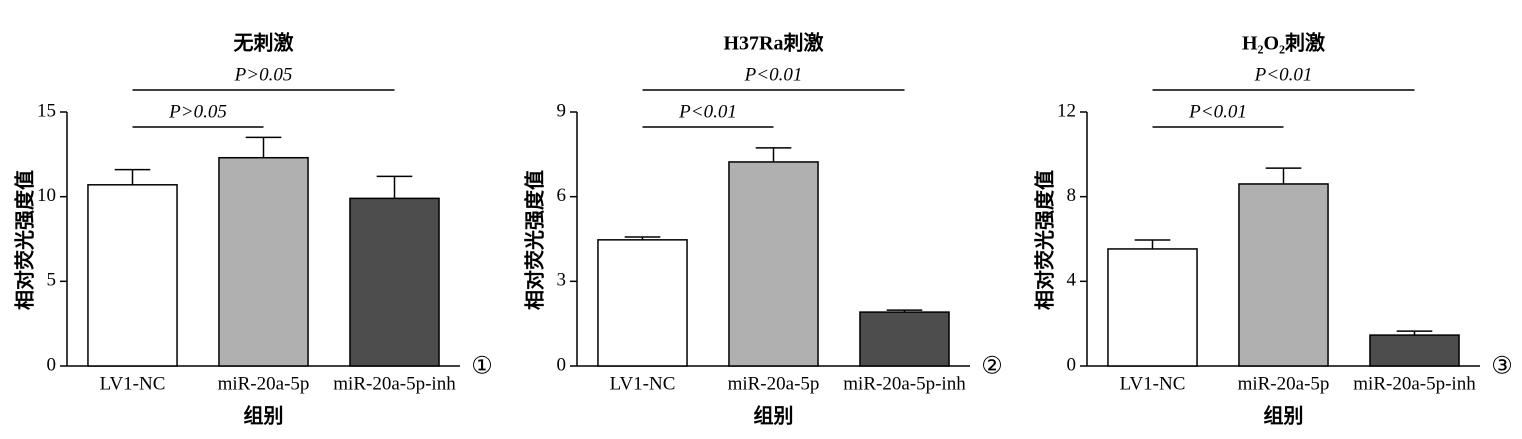 This screenshot has width=1522, height=439. What do you see at coordinates (46, 110) in the screenshot?
I see `y-tick-label: 15` at bounding box center [46, 110].